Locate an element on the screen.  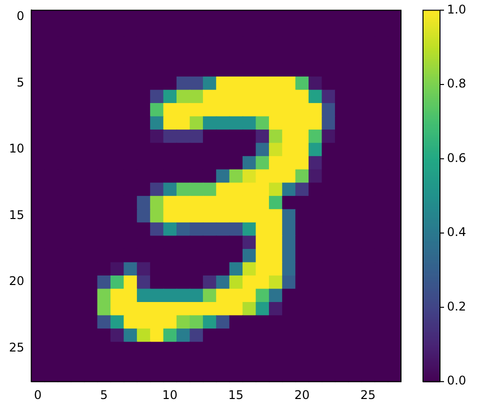
color-bar-label: 0.4 is located at coordinates (456, 232).